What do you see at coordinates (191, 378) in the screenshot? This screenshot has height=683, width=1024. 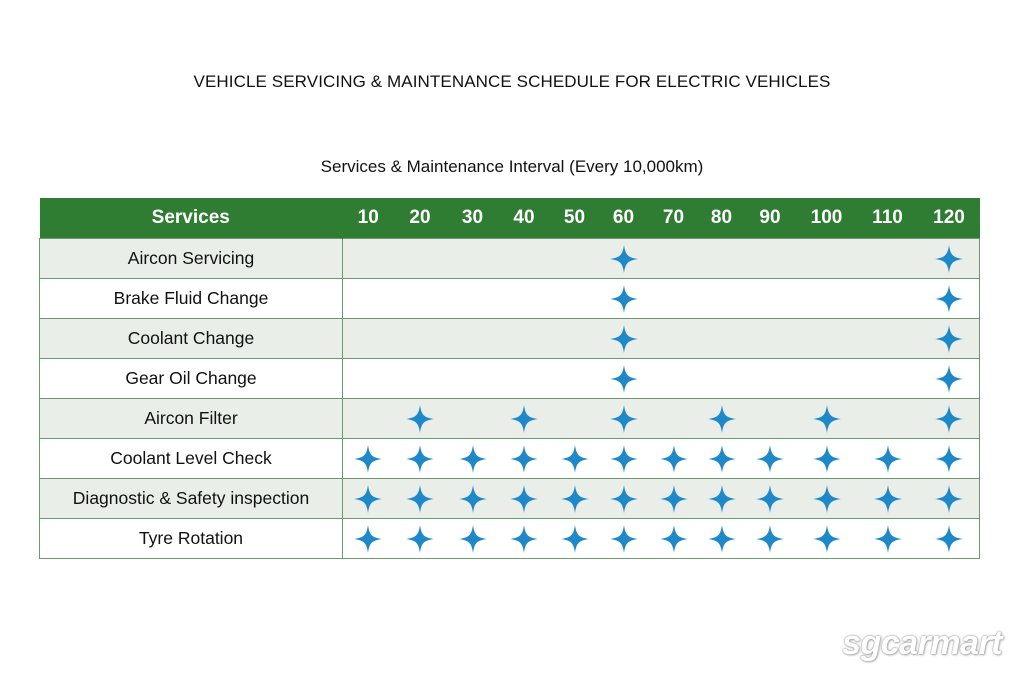 I see `service-name: Gear Oil Change` at bounding box center [191, 378].